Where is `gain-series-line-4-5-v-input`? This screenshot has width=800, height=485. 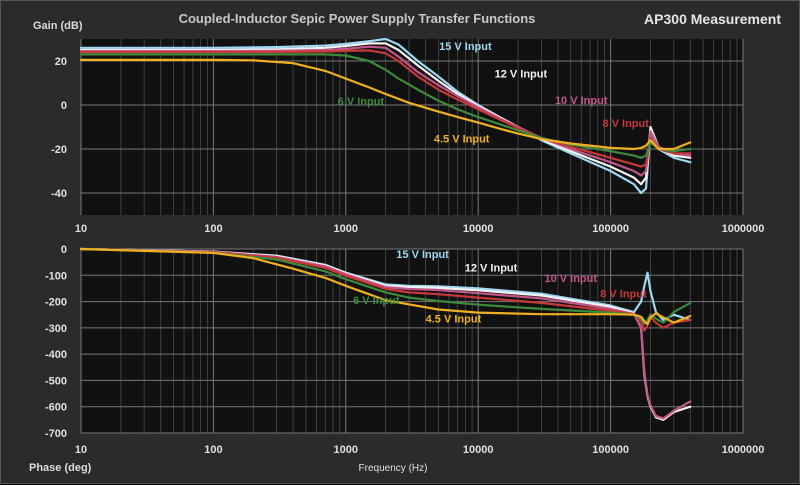 gain-series-line-4-5-v-input is located at coordinates (385, 104).